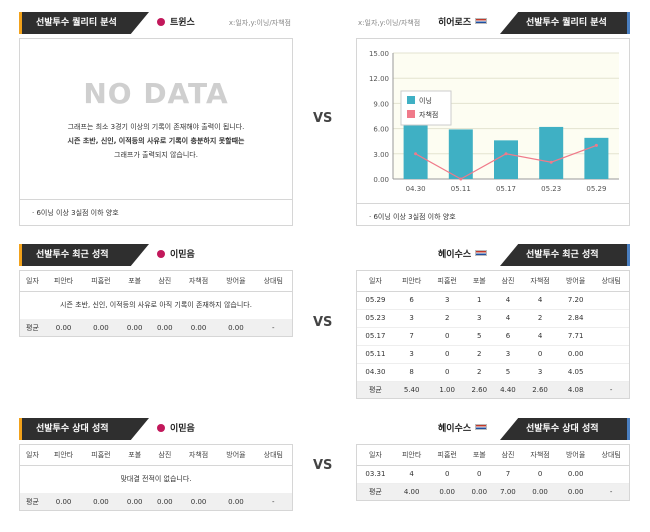  What do you see at coordinates (575, 300) in the screenshot?
I see `table-cell: 7.20` at bounding box center [575, 300].